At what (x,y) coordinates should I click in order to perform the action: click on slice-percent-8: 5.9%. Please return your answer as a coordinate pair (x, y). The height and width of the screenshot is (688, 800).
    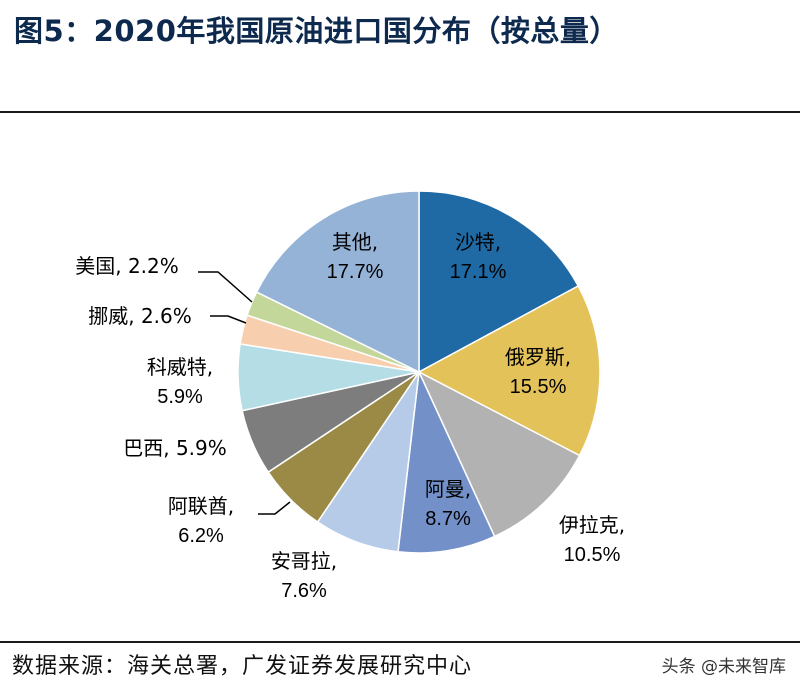
    Looking at the image, I should click on (180, 397).